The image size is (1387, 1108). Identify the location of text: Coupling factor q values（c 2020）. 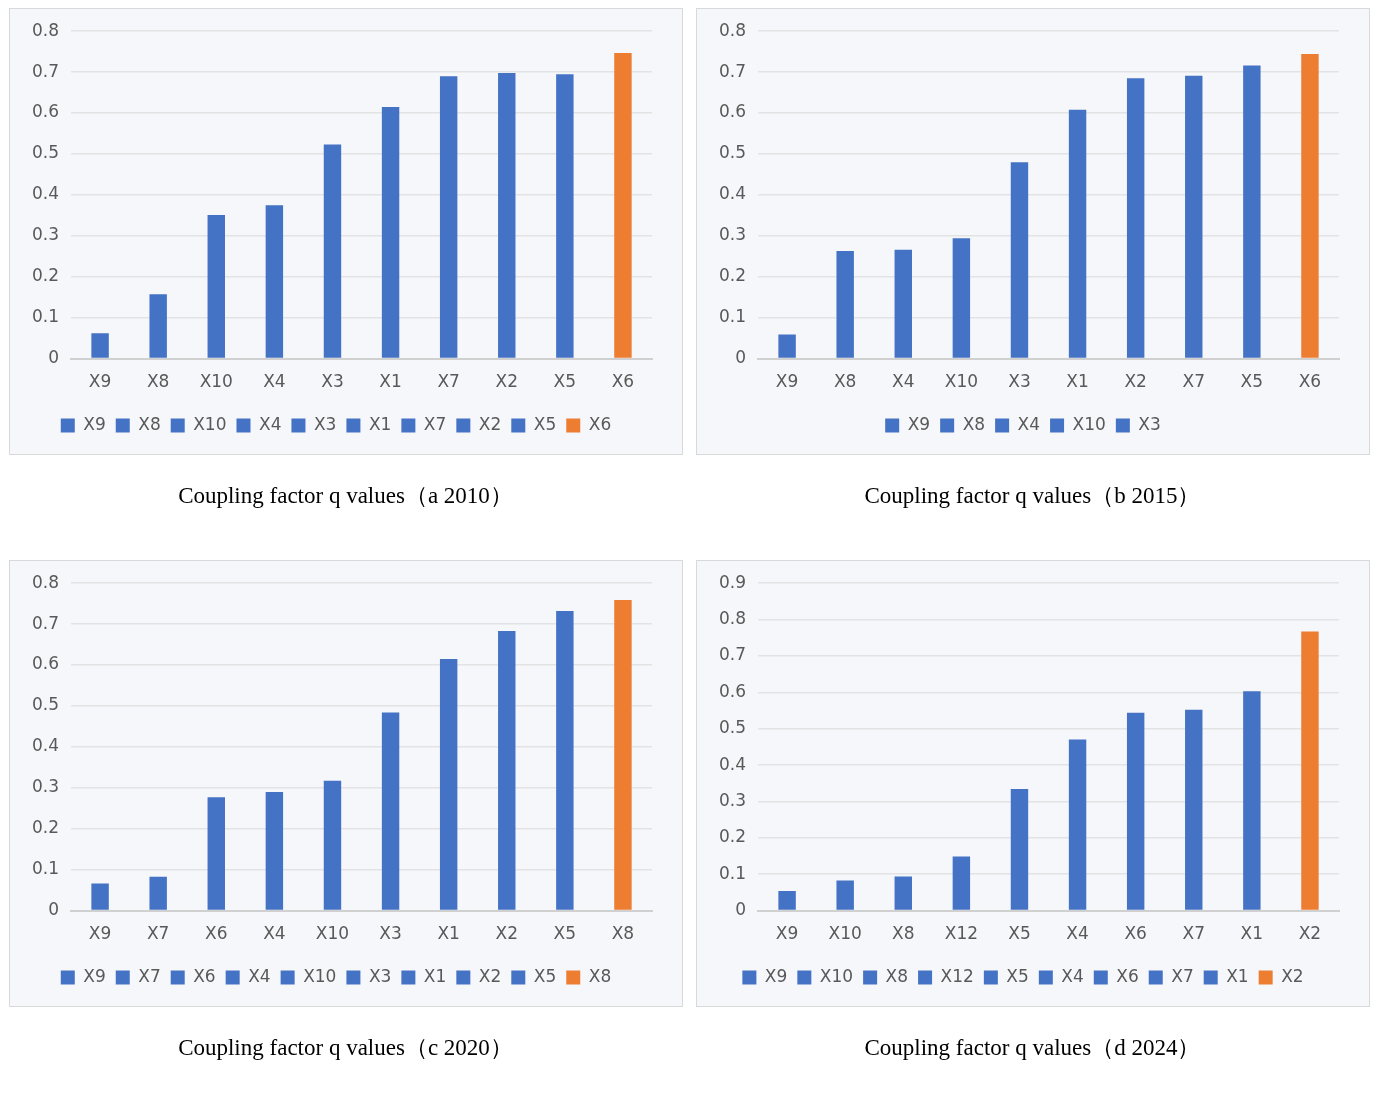
(345, 1048).